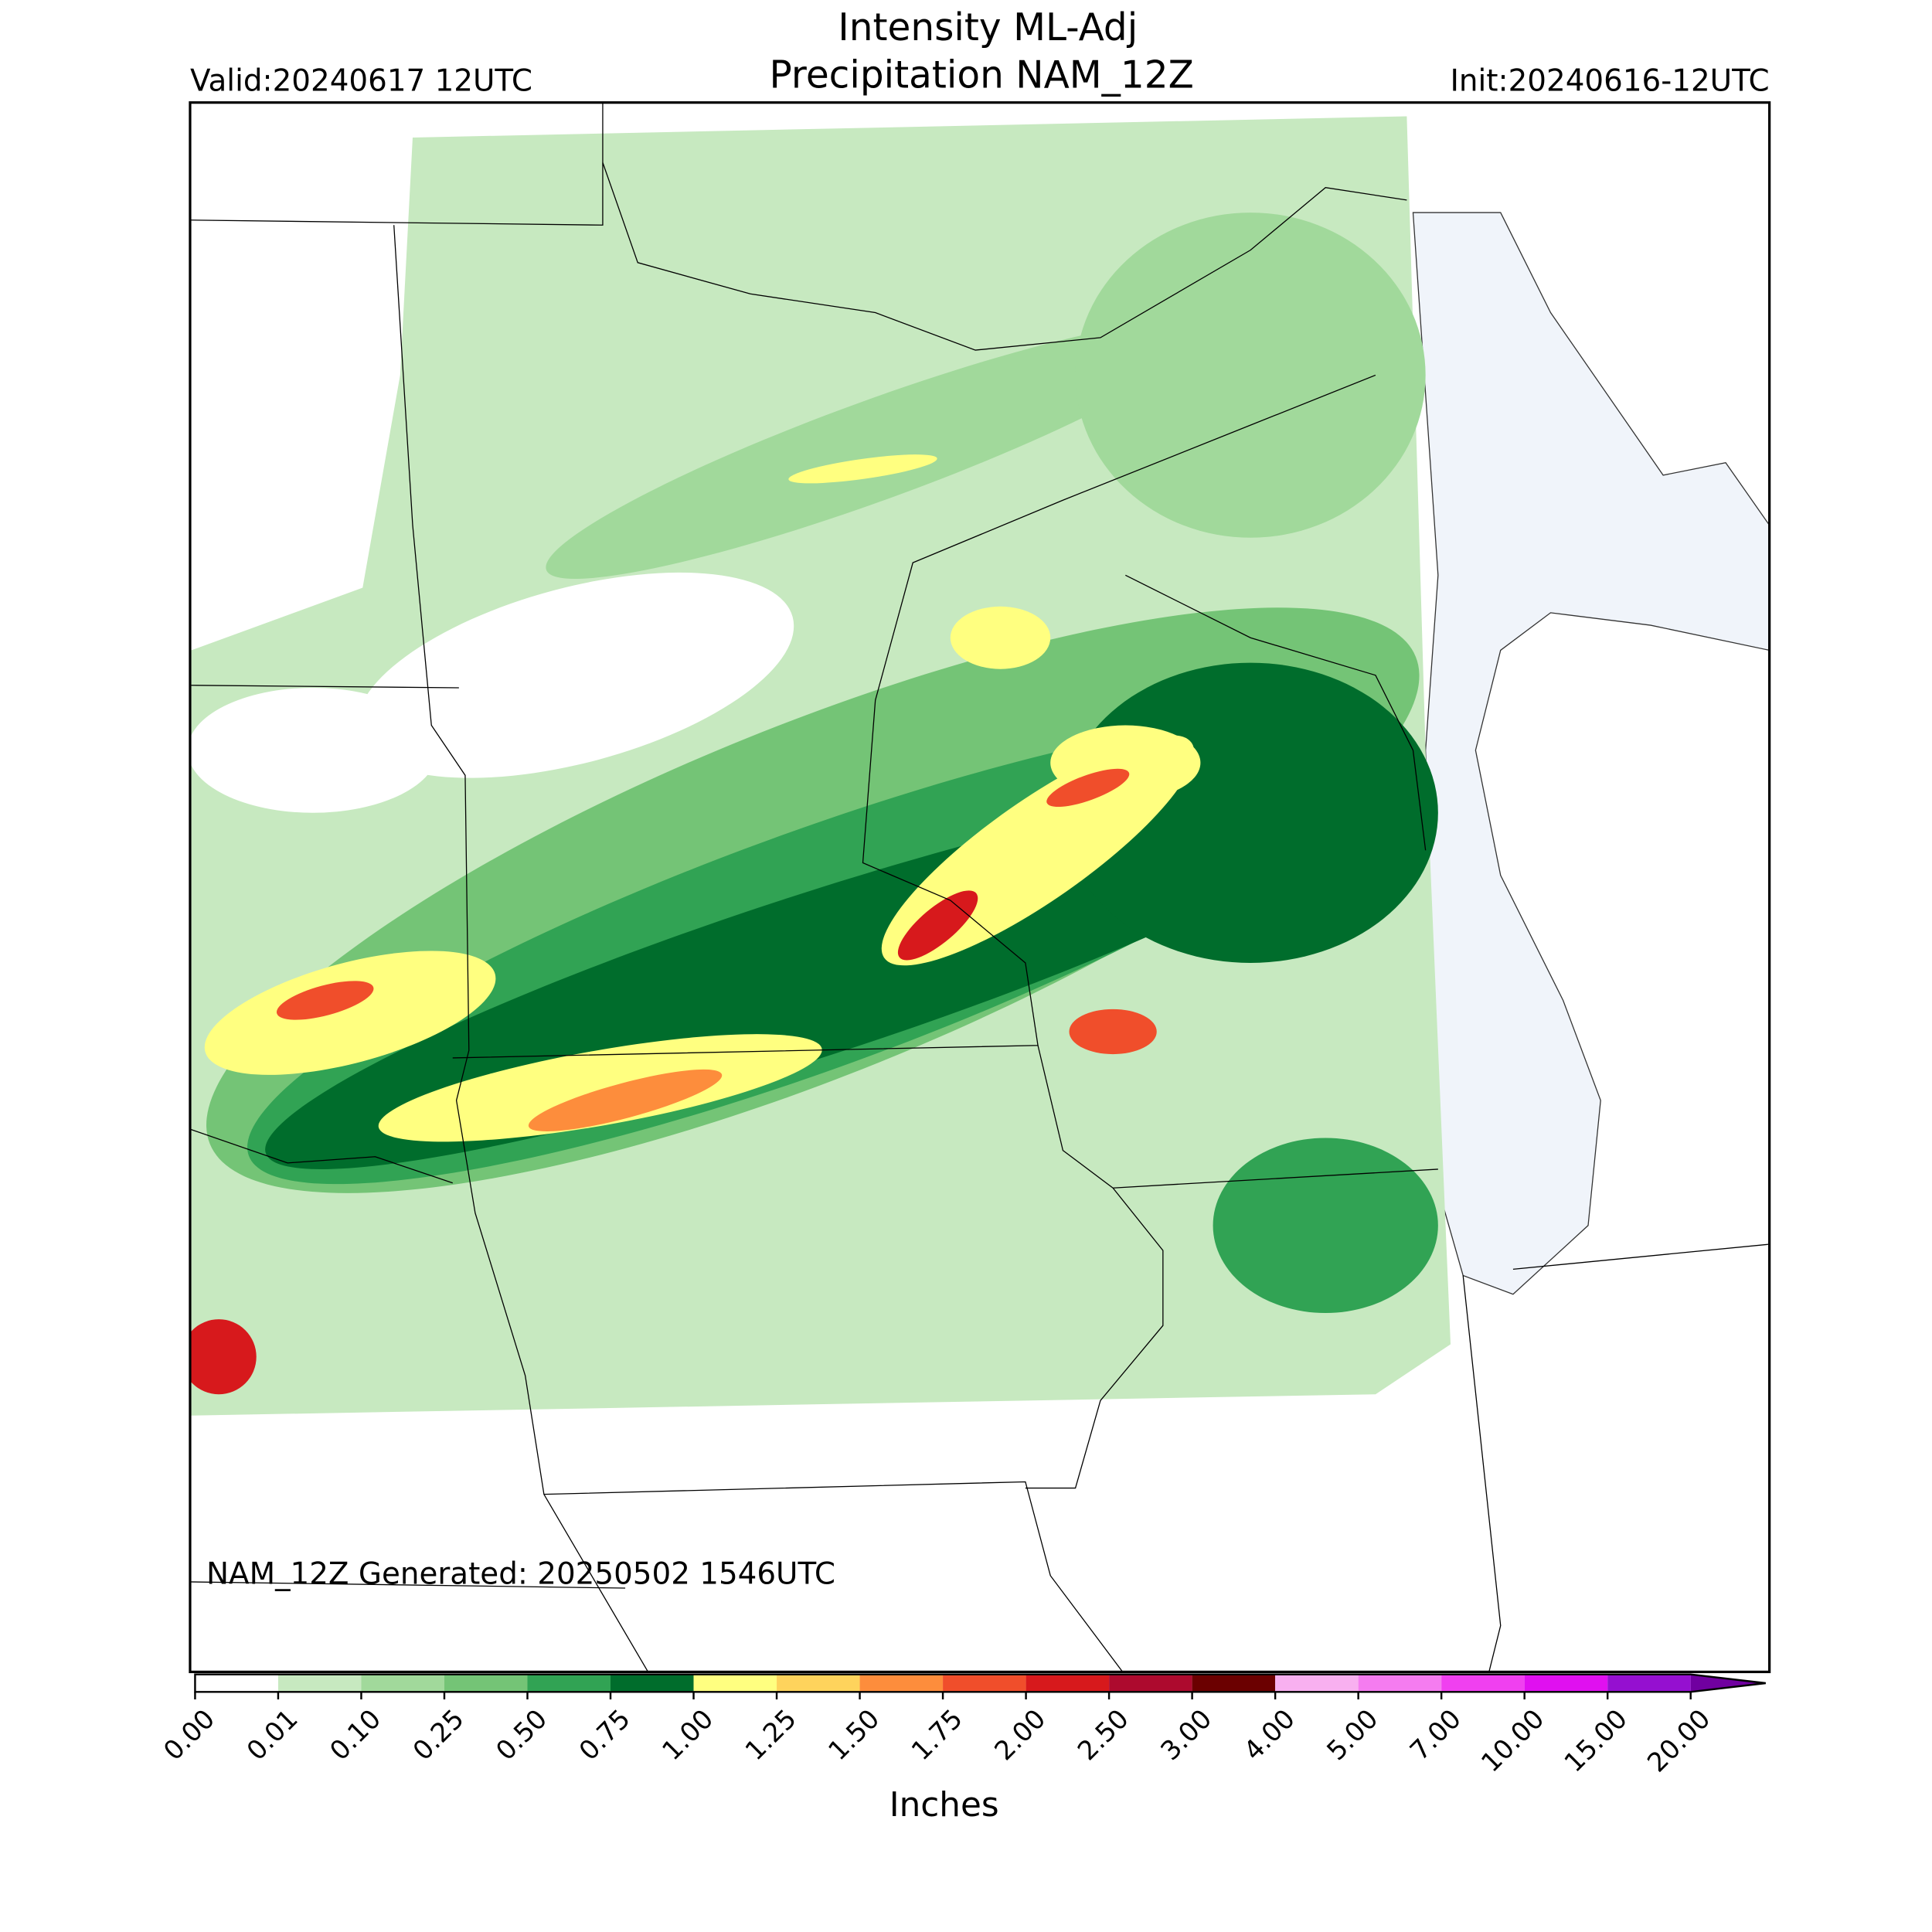 This screenshot has height=1932, width=1932. I want to click on colorbar-tick-label: 4.00, so click(1269, 1735).